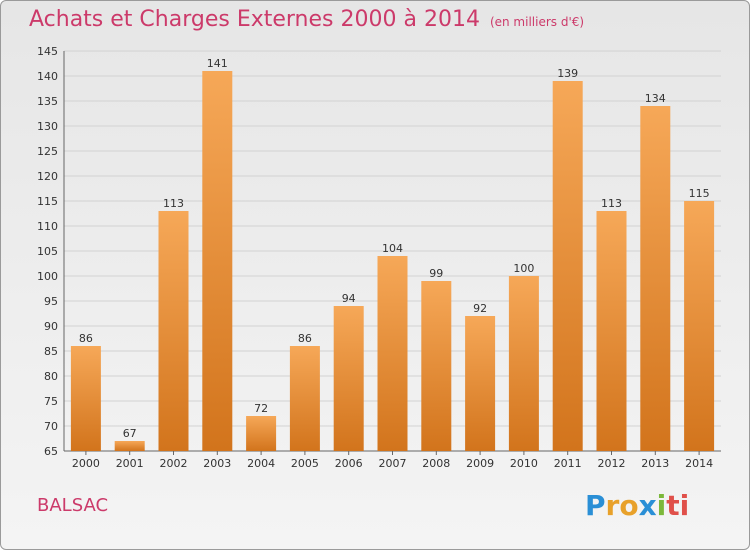 The width and height of the screenshot is (750, 550). I want to click on bar-value-label: 100, so click(523, 268).